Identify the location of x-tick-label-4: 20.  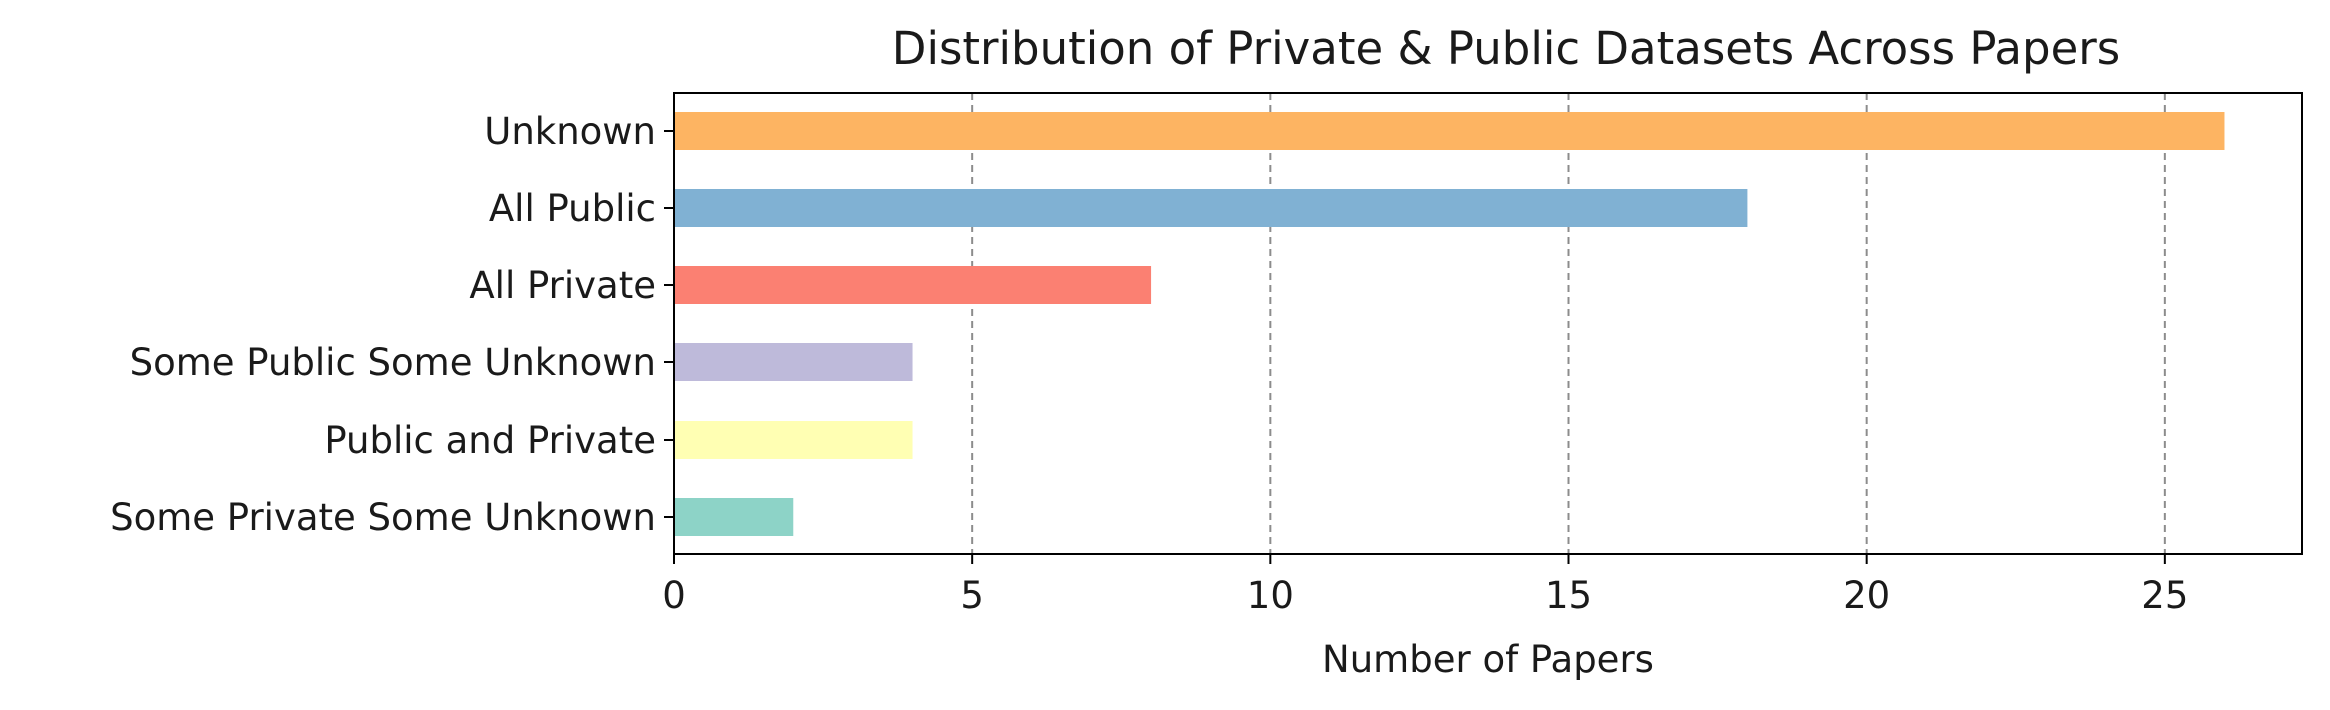
(1866, 595).